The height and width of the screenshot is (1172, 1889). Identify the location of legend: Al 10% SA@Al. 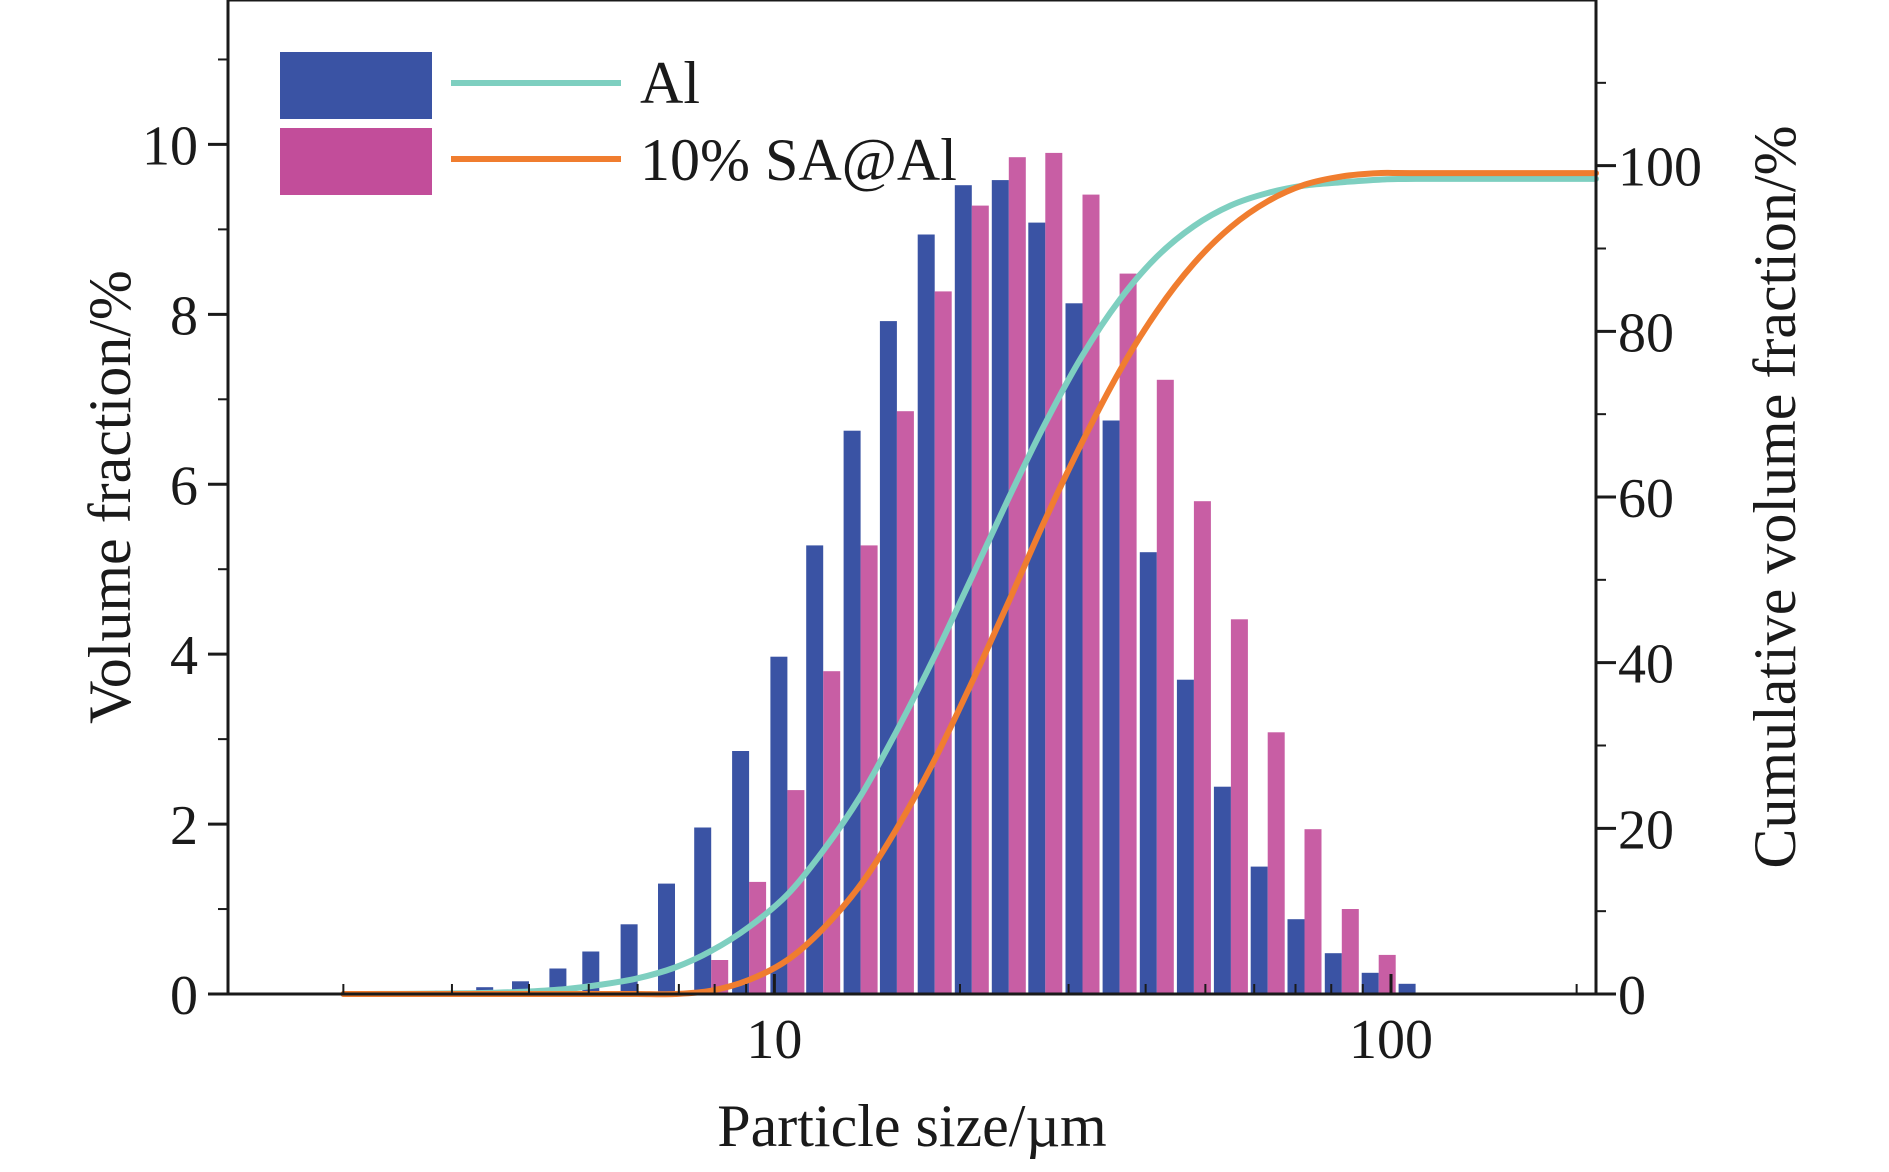
(618, 122).